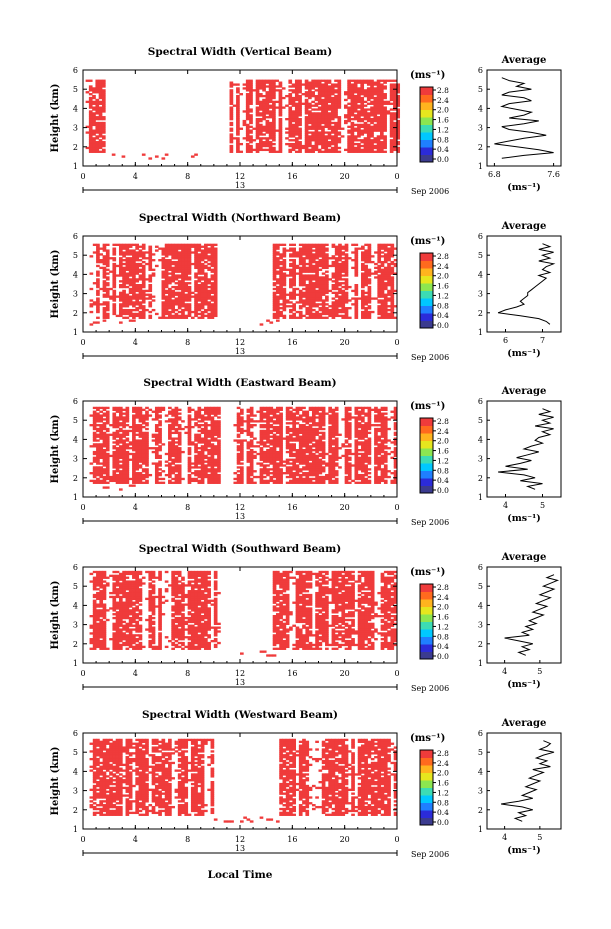 This screenshot has height=929, width=611. I want to click on colorbar-tick-label: 0.4, so click(443, 149).